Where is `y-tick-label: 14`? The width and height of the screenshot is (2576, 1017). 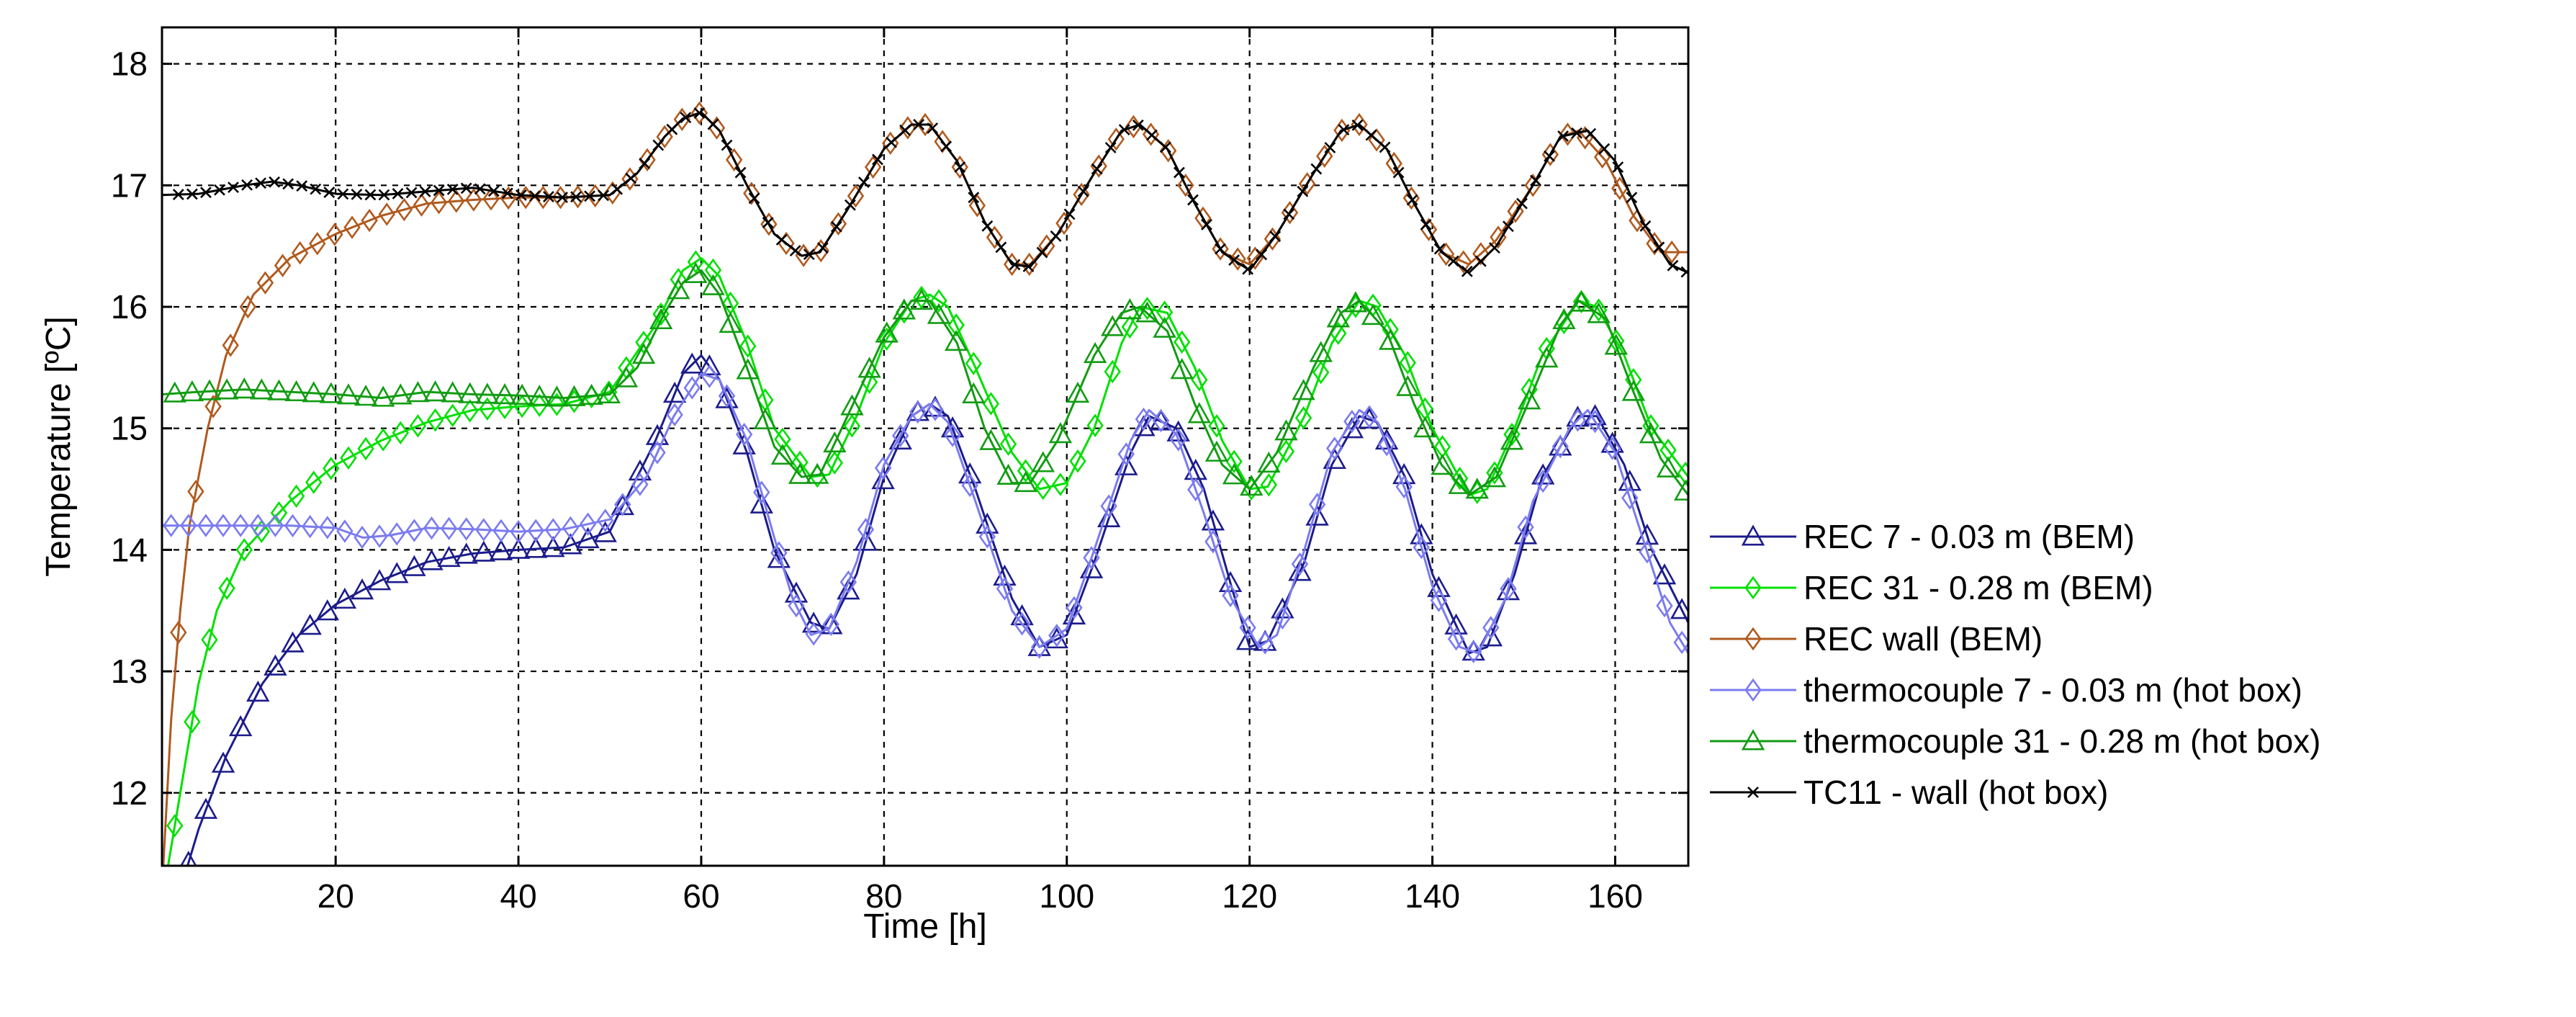 y-tick-label: 14 is located at coordinates (129, 549).